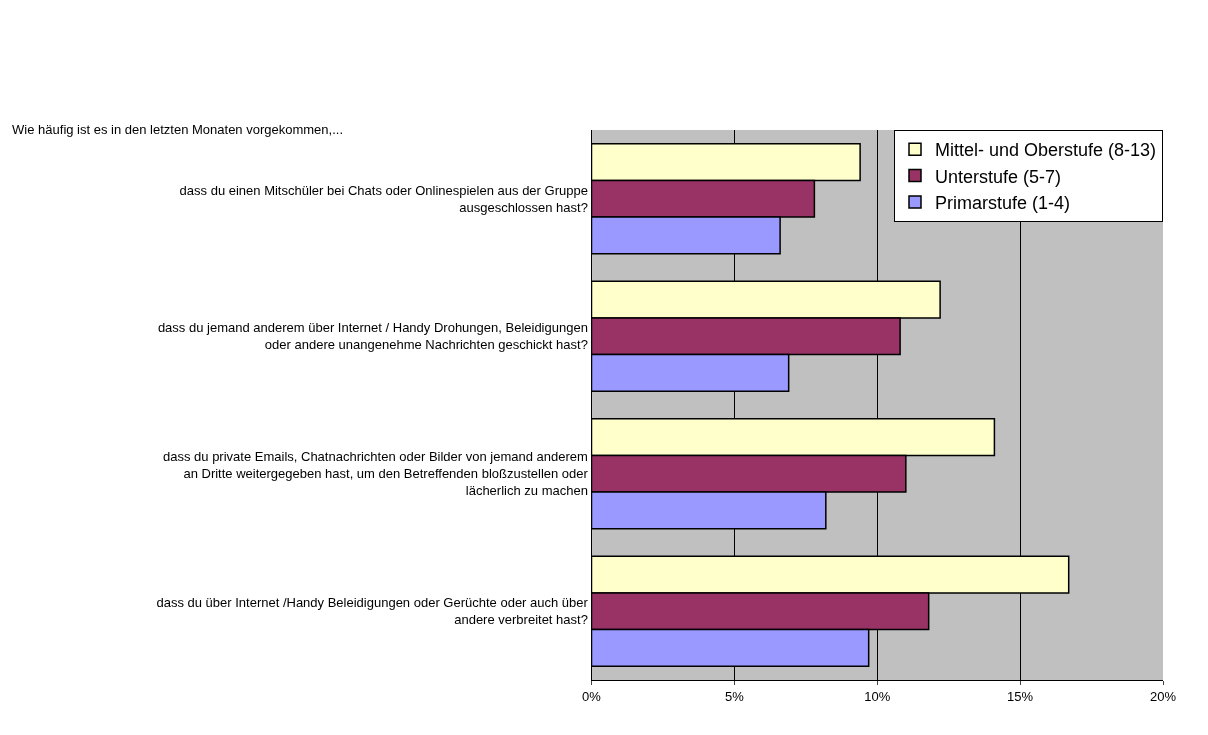 The height and width of the screenshot is (735, 1208). Describe the element at coordinates (372, 336) in the screenshot. I see `y-tick-label: dass du jemand anderem über Internet / Handy Drohungen, Beleidigungen oder andere unangenehme Nachrichten geschickt hast?` at that location.